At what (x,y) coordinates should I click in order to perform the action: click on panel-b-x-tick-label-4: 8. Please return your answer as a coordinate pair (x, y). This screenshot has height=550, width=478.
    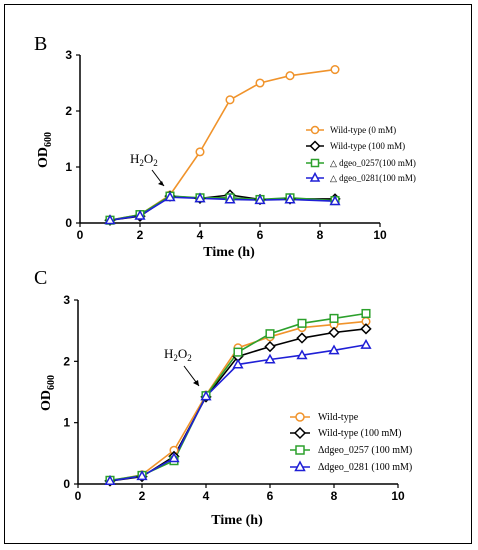
    Looking at the image, I should click on (320, 235).